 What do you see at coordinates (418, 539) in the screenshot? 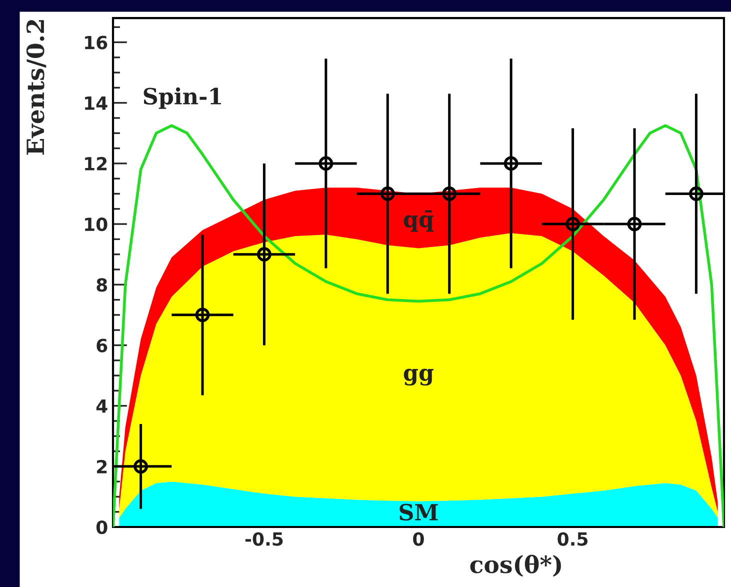
I see `x-tick-label: 0` at bounding box center [418, 539].